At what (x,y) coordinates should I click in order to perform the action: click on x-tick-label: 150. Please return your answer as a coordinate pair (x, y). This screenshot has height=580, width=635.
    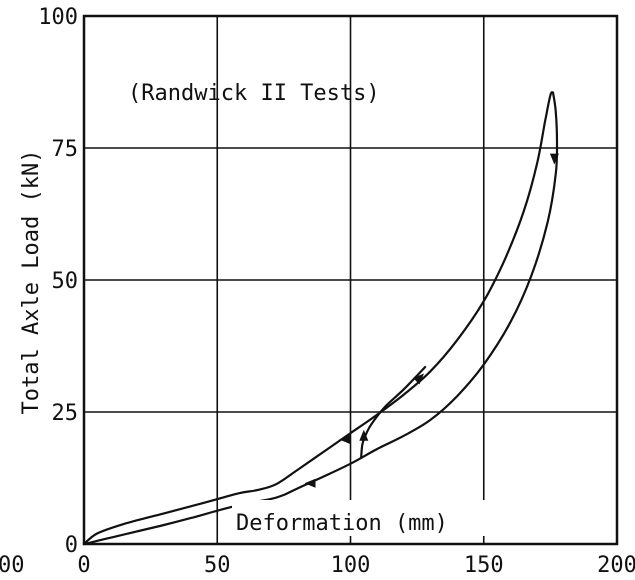
    Looking at the image, I should click on (484, 565).